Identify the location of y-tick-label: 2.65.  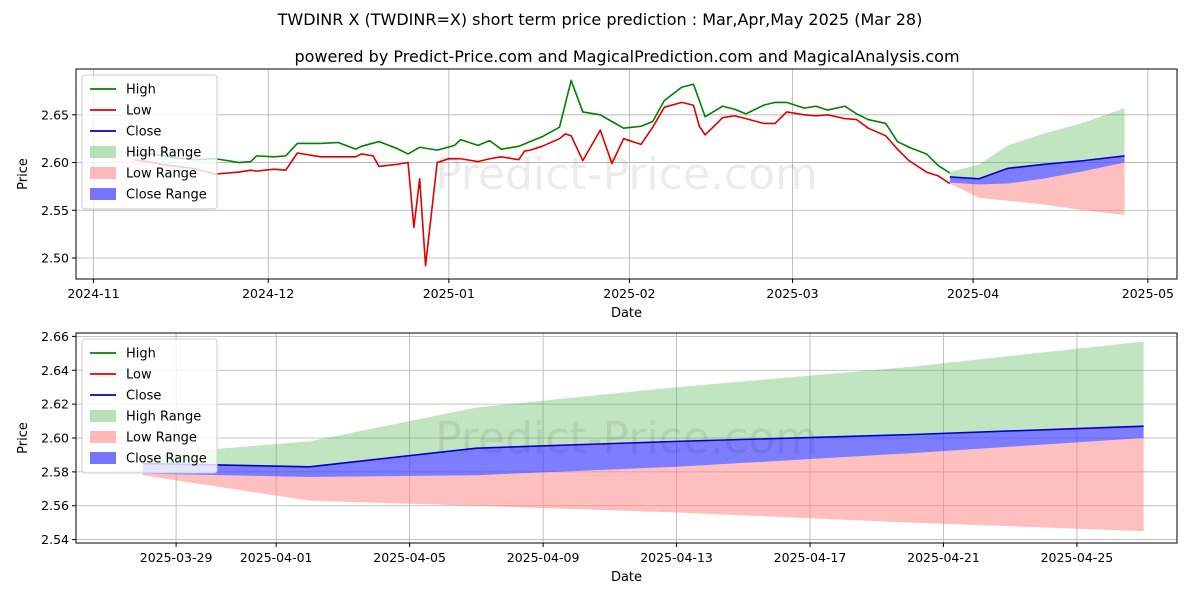
(55, 114).